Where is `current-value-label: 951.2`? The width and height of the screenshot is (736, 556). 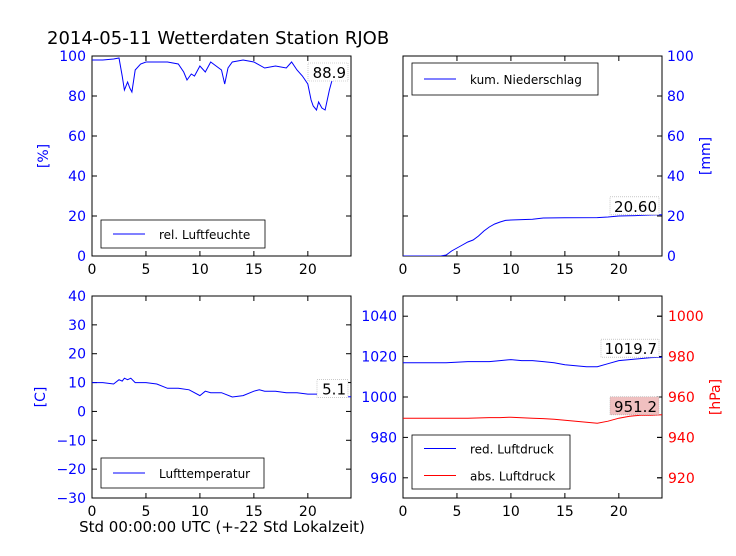 current-value-label: 951.2 is located at coordinates (635, 407).